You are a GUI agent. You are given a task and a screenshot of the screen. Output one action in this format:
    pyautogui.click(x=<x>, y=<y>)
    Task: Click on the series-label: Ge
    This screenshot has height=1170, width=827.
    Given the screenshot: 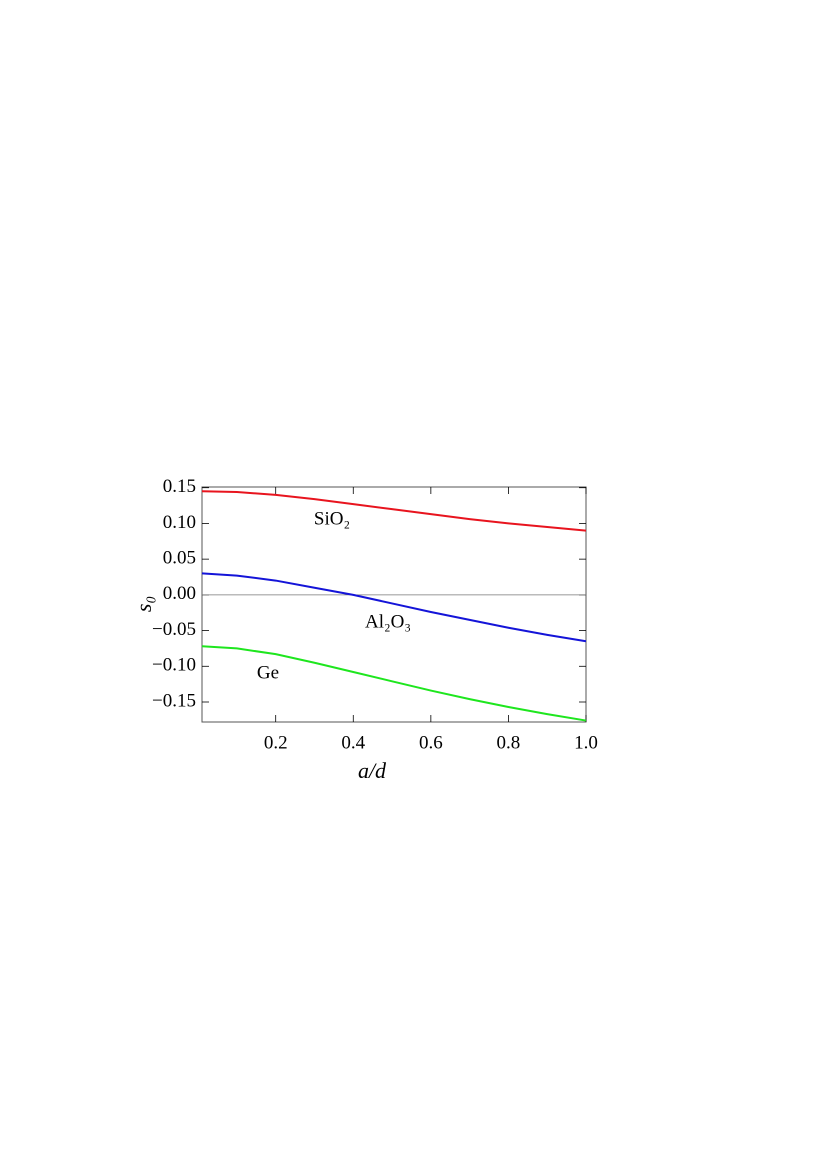 What is the action you would take?
    pyautogui.click(x=268, y=672)
    